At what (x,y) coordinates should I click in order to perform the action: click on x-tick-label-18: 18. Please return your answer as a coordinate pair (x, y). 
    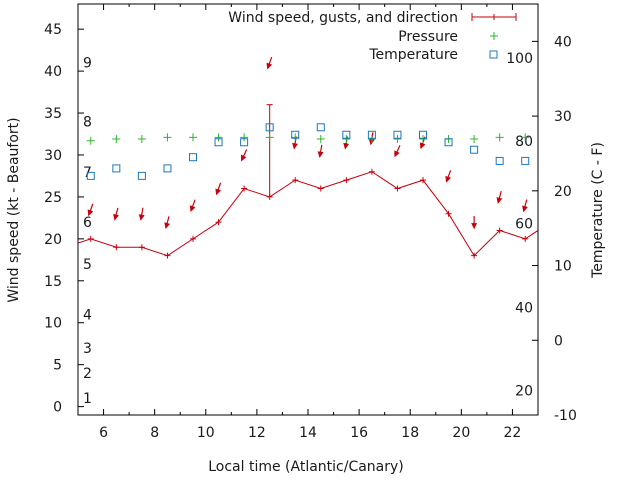
    Looking at the image, I should click on (410, 433).